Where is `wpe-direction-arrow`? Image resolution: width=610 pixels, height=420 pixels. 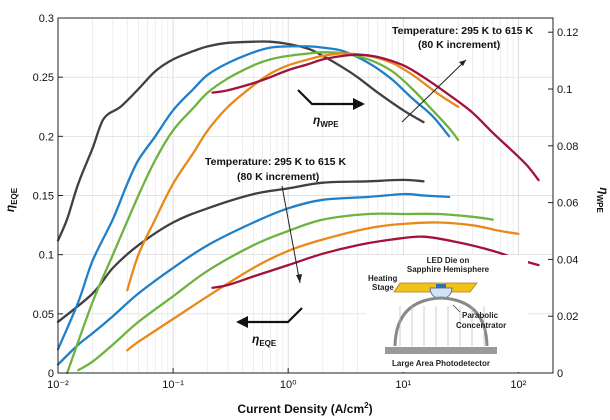
wpe-direction-arrow is located at coordinates (327, 97).